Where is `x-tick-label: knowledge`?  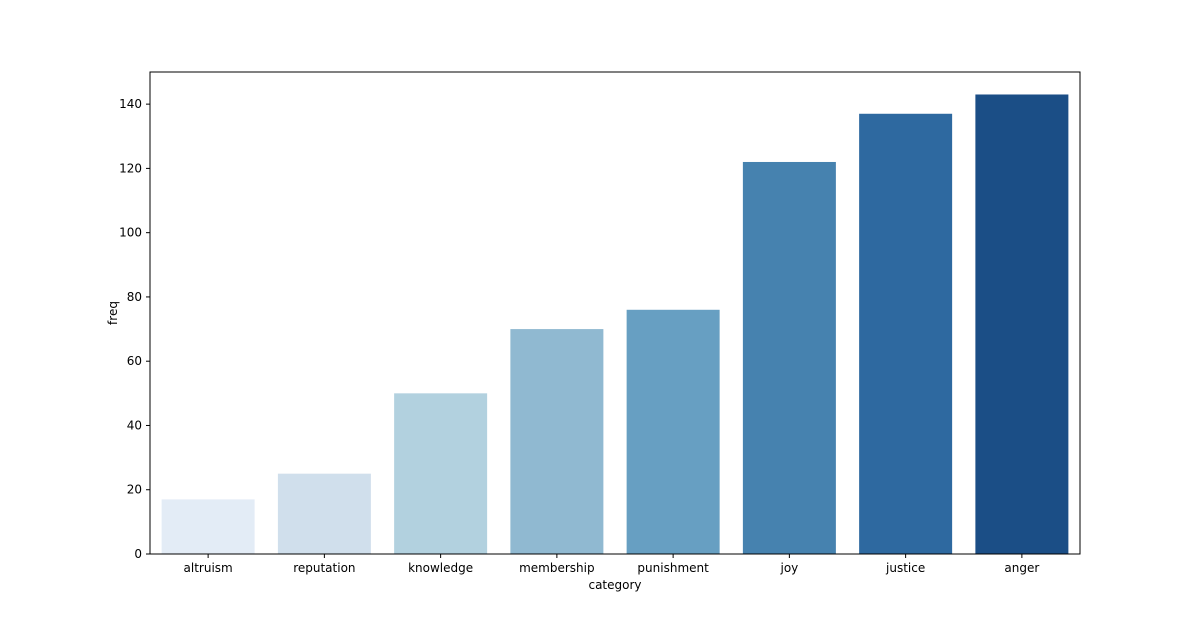
x-tick-label: knowledge is located at coordinates (440, 568).